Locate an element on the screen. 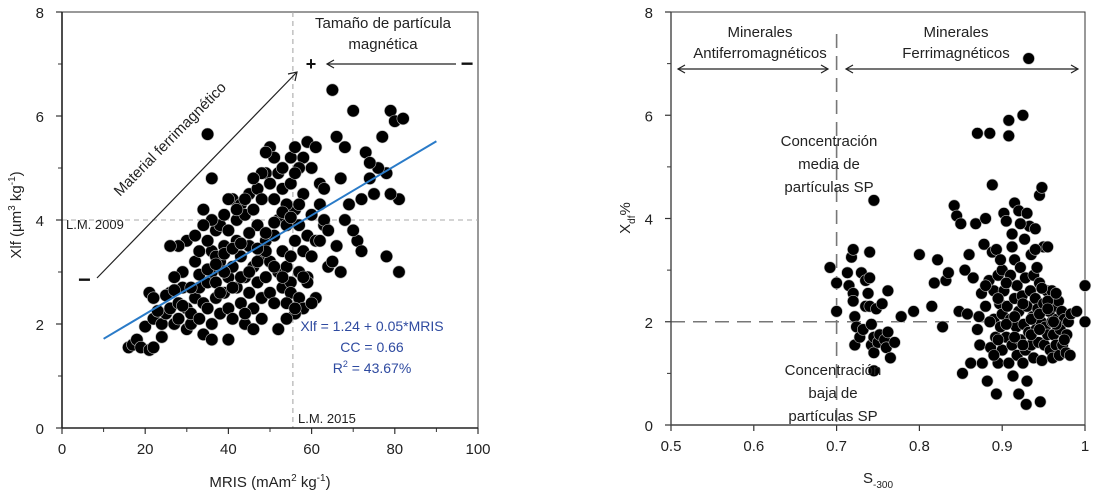 This screenshot has width=1097, height=495. x-tick-label: 60 is located at coordinates (311, 449).